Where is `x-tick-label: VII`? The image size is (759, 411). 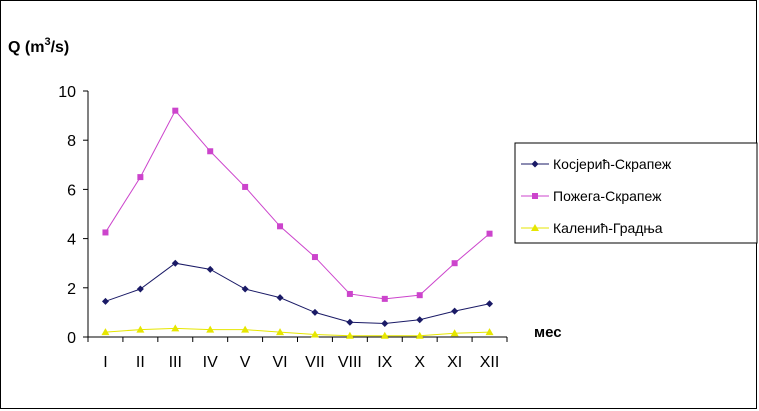 x-tick-label: VII is located at coordinates (315, 362).